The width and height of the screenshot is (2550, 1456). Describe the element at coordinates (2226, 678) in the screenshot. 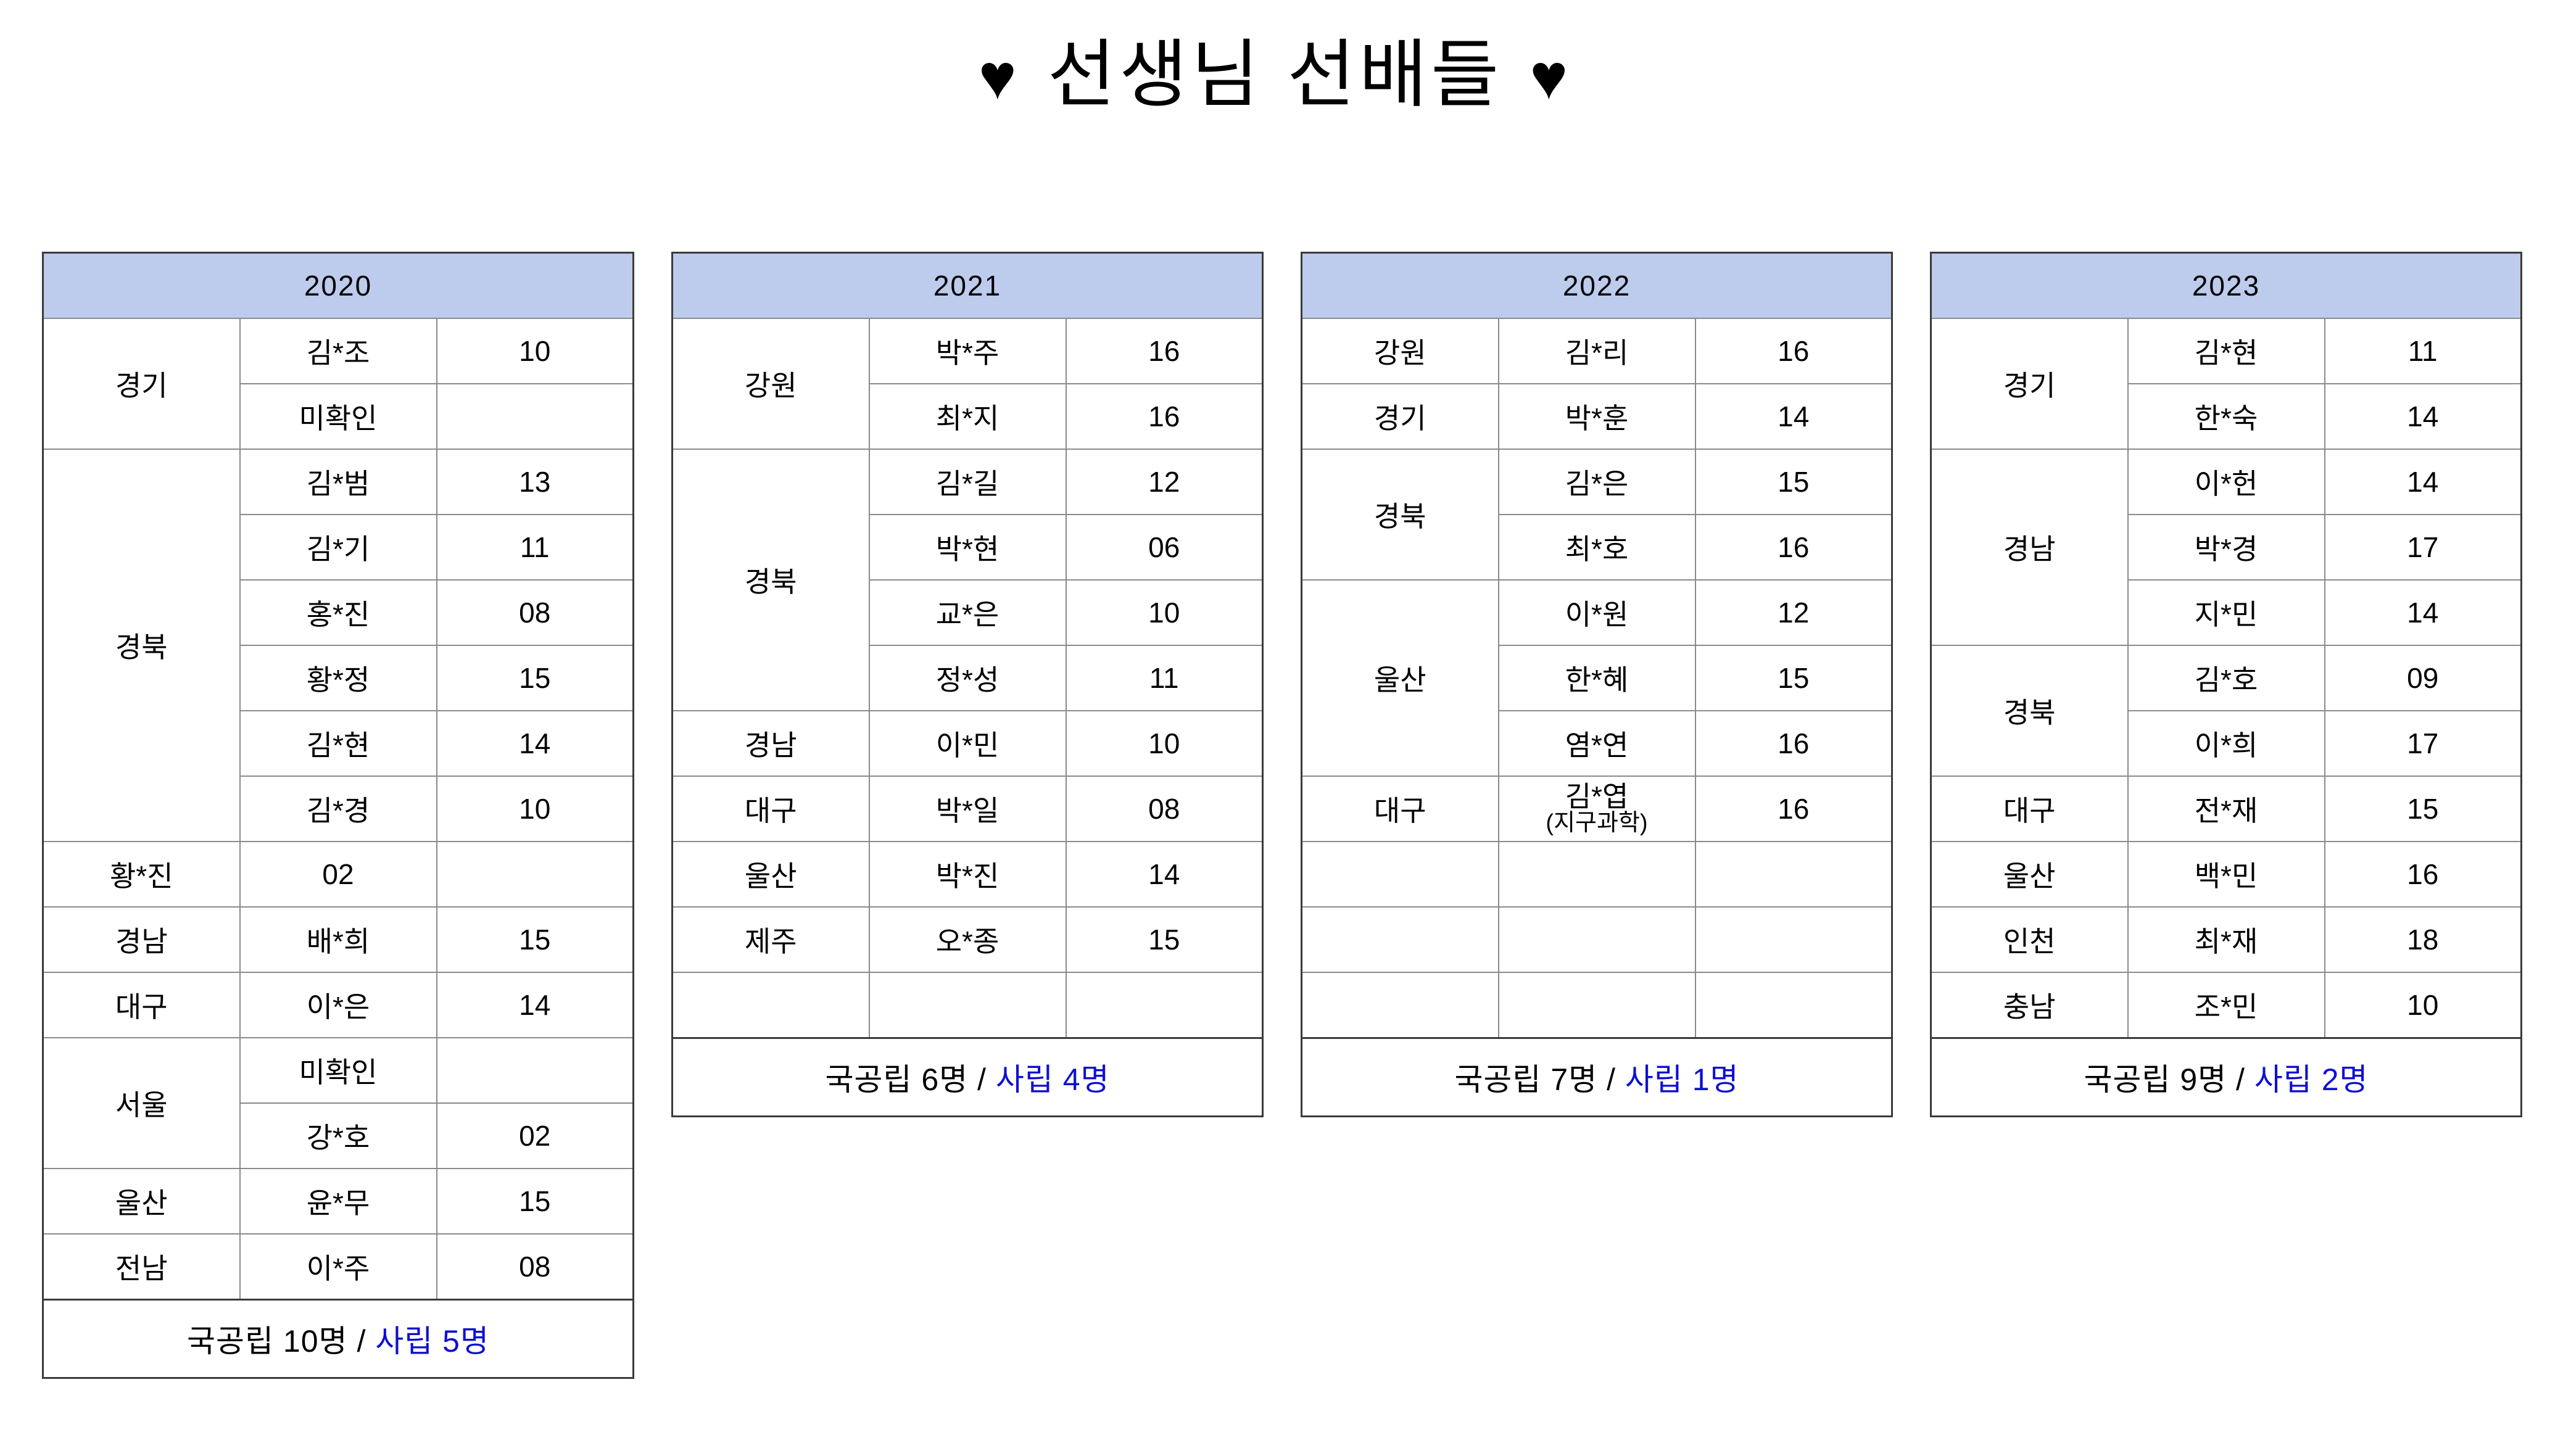

I see `name-cell: 김*호` at that location.